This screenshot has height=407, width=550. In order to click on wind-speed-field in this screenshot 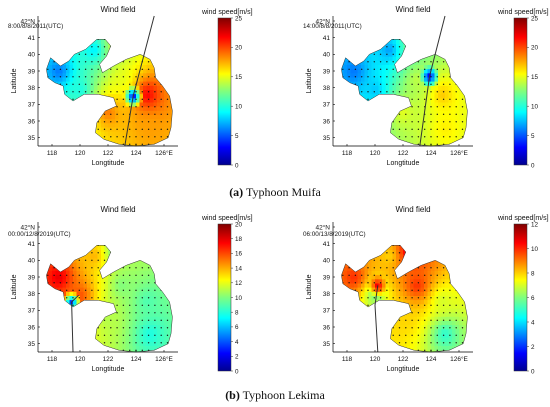, I will do `click(109, 298)`.